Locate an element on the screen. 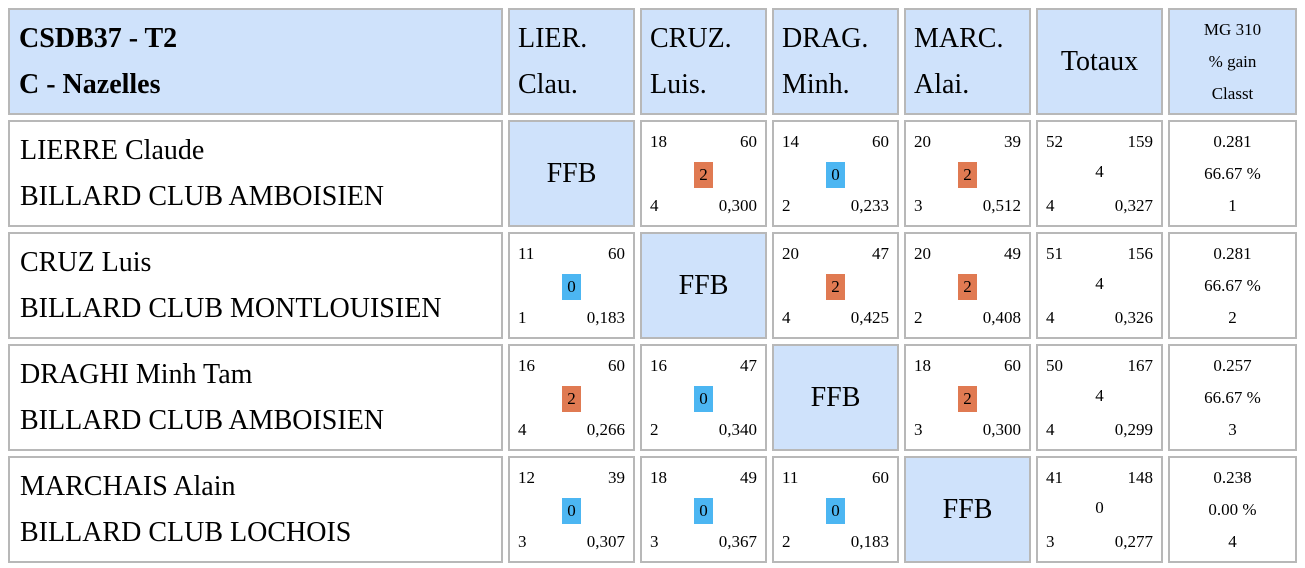  total-points: 156 is located at coordinates (1140, 253).